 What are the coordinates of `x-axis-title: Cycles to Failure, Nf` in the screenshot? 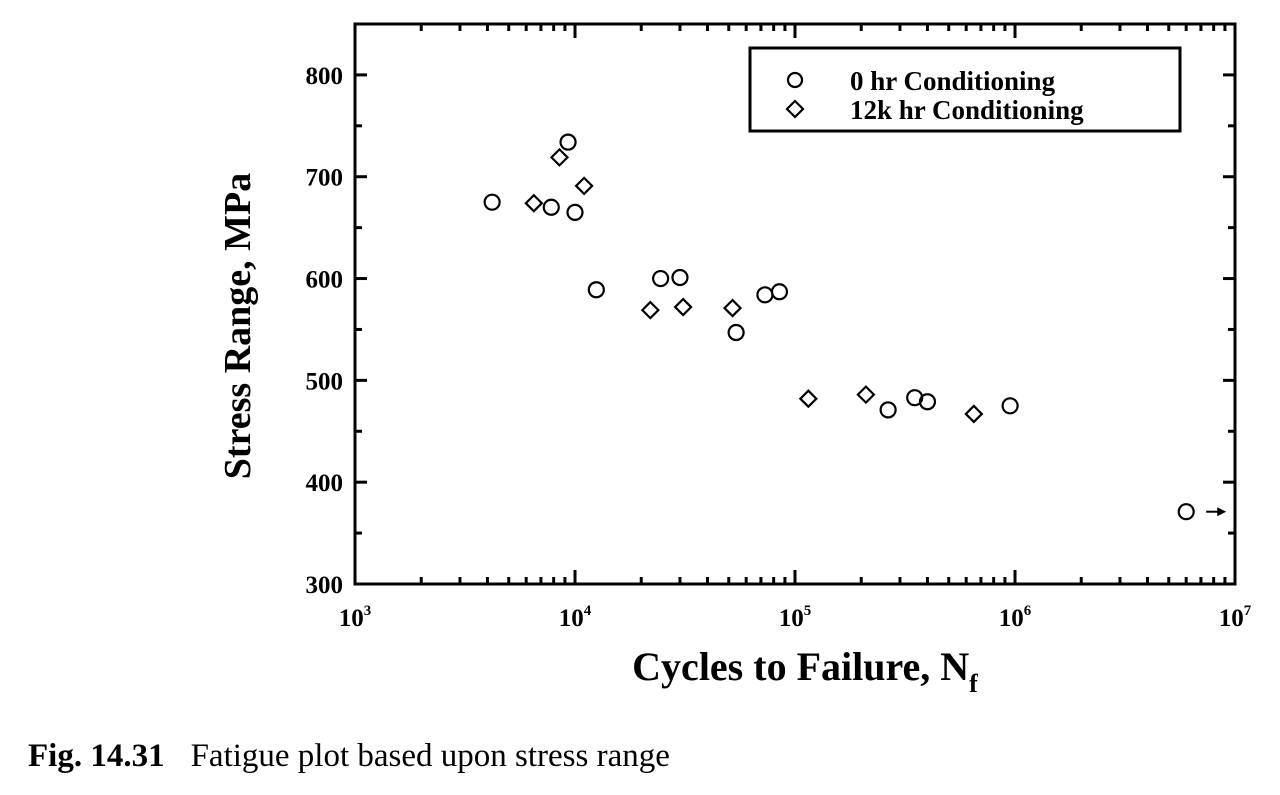 It's located at (805, 671).